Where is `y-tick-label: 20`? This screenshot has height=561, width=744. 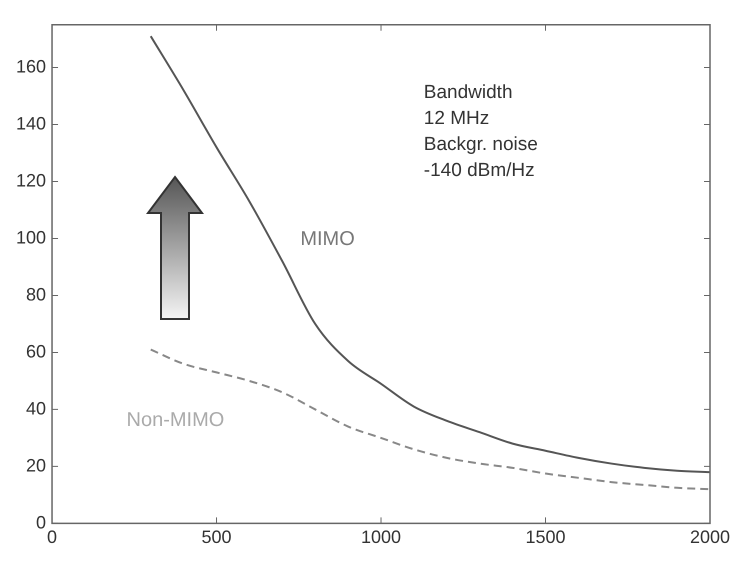 y-tick-label: 20 is located at coordinates (36, 465).